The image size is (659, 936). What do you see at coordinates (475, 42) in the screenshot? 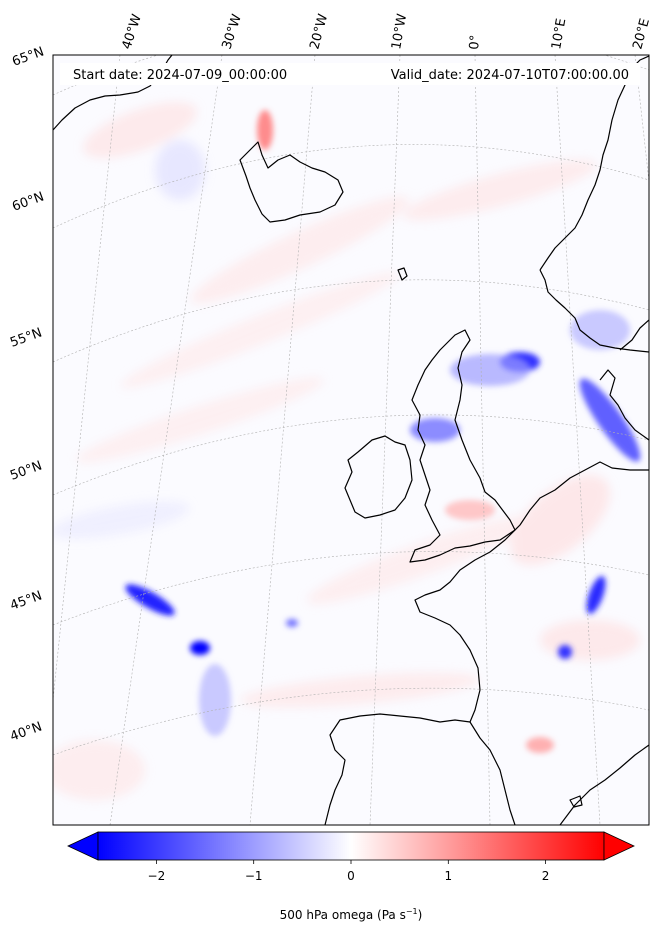
I see `lon-label-0: 0°` at bounding box center [475, 42].